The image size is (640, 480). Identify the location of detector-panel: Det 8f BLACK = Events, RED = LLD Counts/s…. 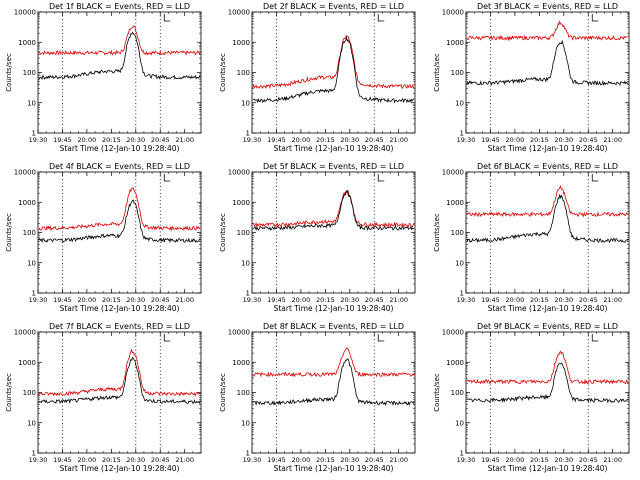
(317, 397).